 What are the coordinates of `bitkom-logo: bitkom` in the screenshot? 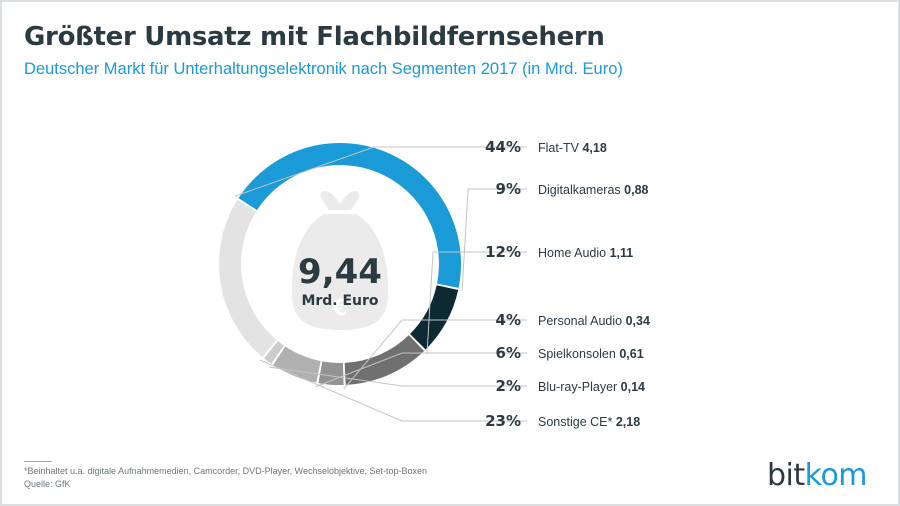 It's located at (817, 475).